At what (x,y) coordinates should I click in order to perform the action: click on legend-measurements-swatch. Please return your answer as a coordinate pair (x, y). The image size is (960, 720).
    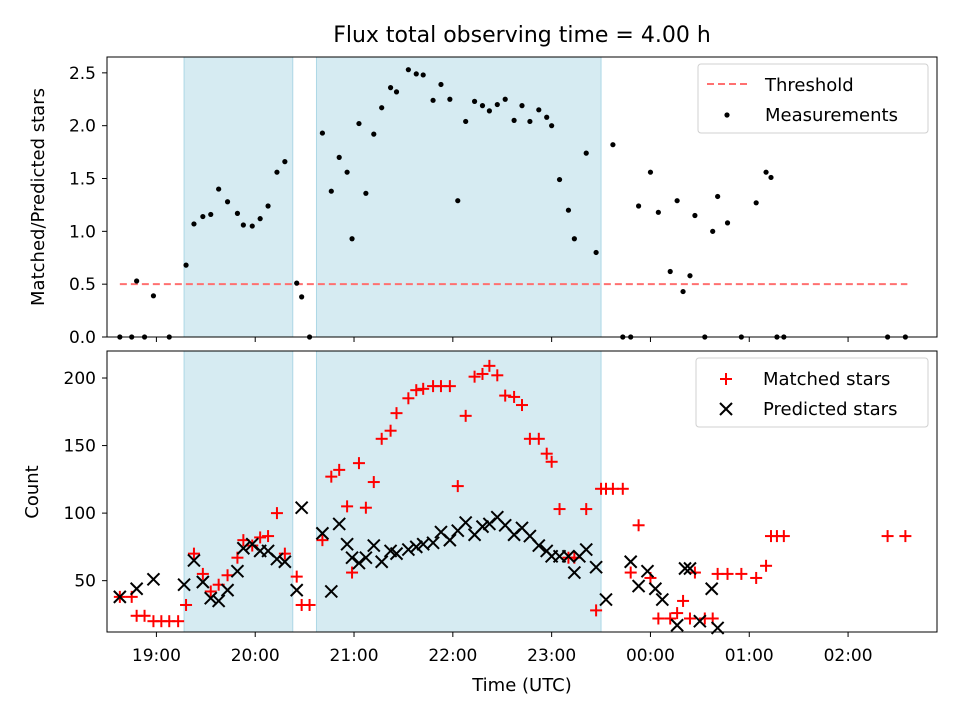
    Looking at the image, I should click on (727, 115).